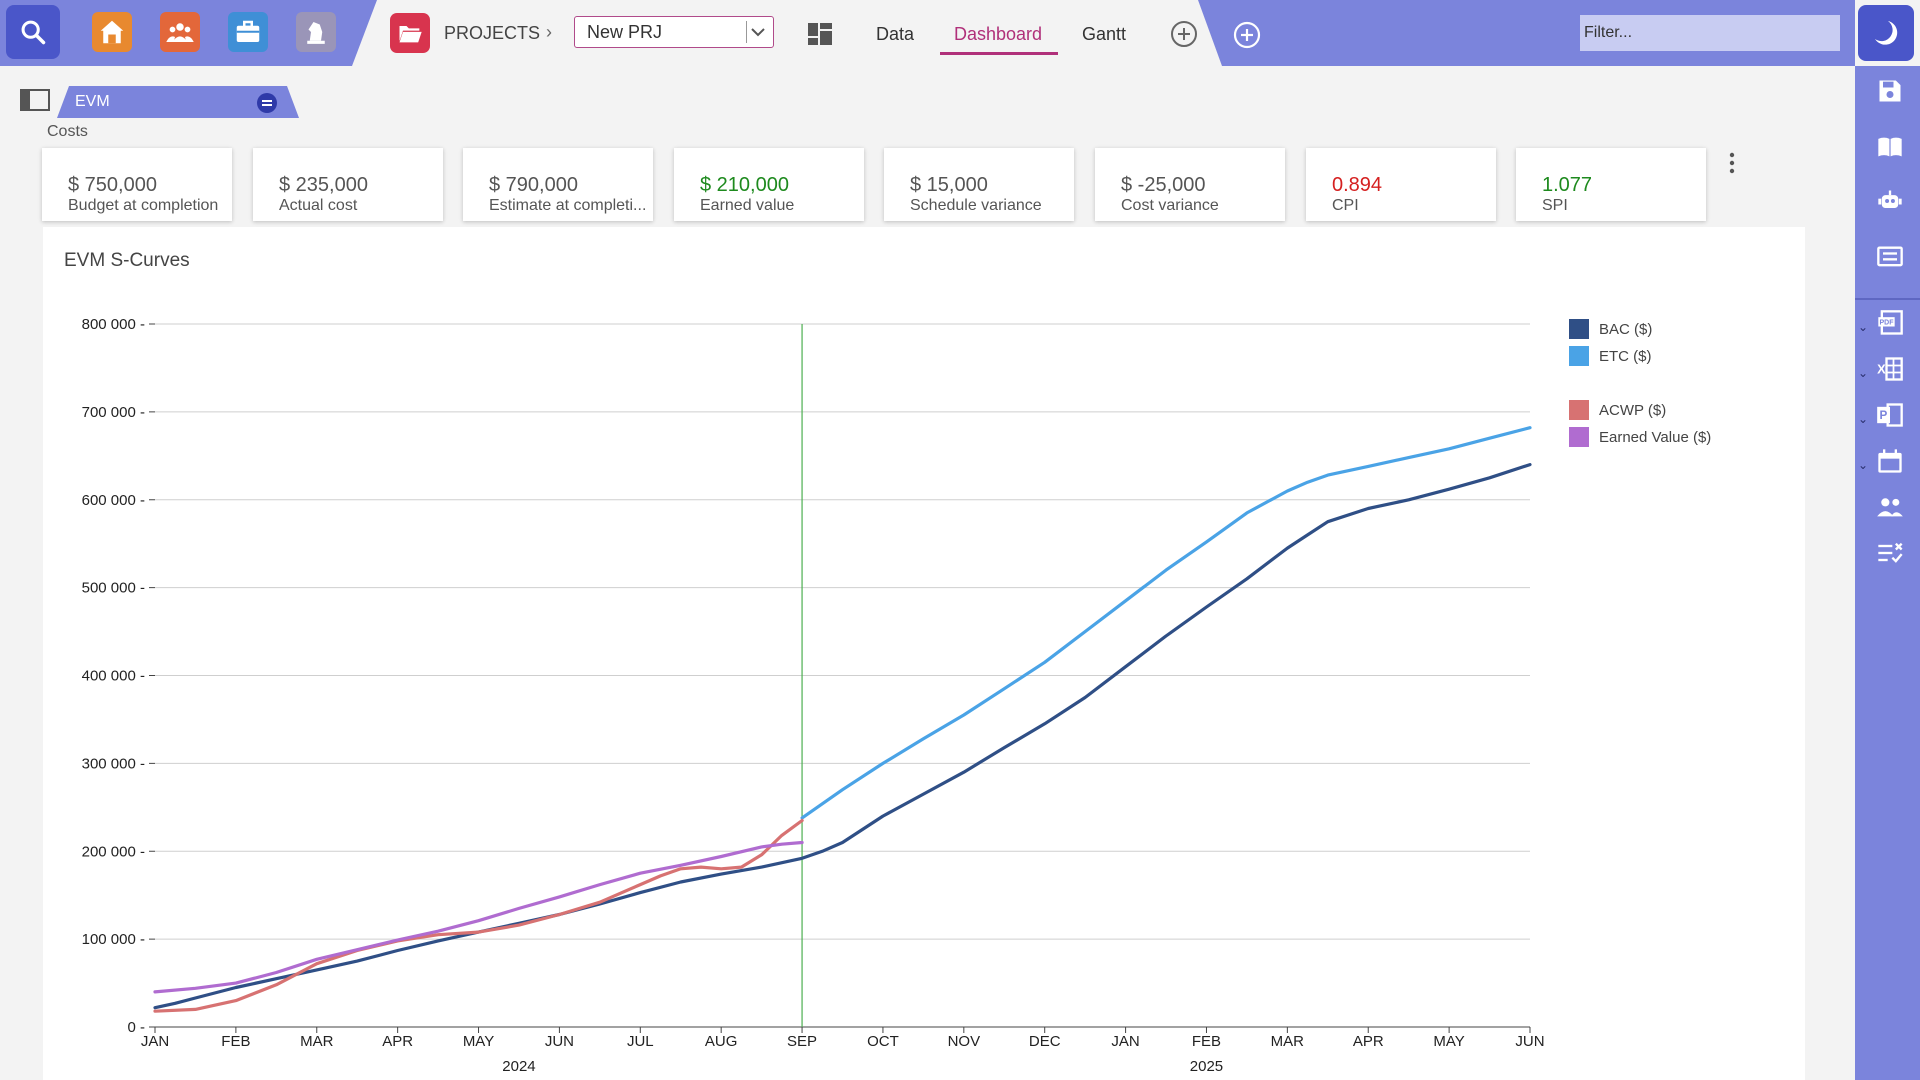 The width and height of the screenshot is (1920, 1080). Describe the element at coordinates (136, 1027) in the screenshot. I see `y-tick-label: 0 -` at that location.